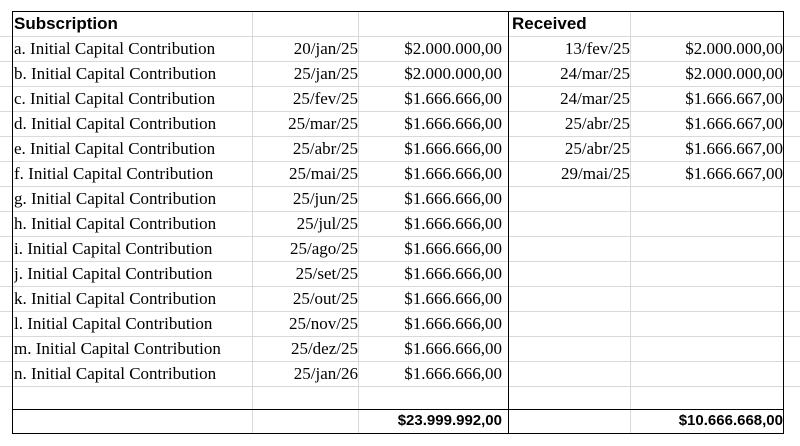 The height and width of the screenshot is (446, 800). I want to click on table-border-right, so click(783, 222).